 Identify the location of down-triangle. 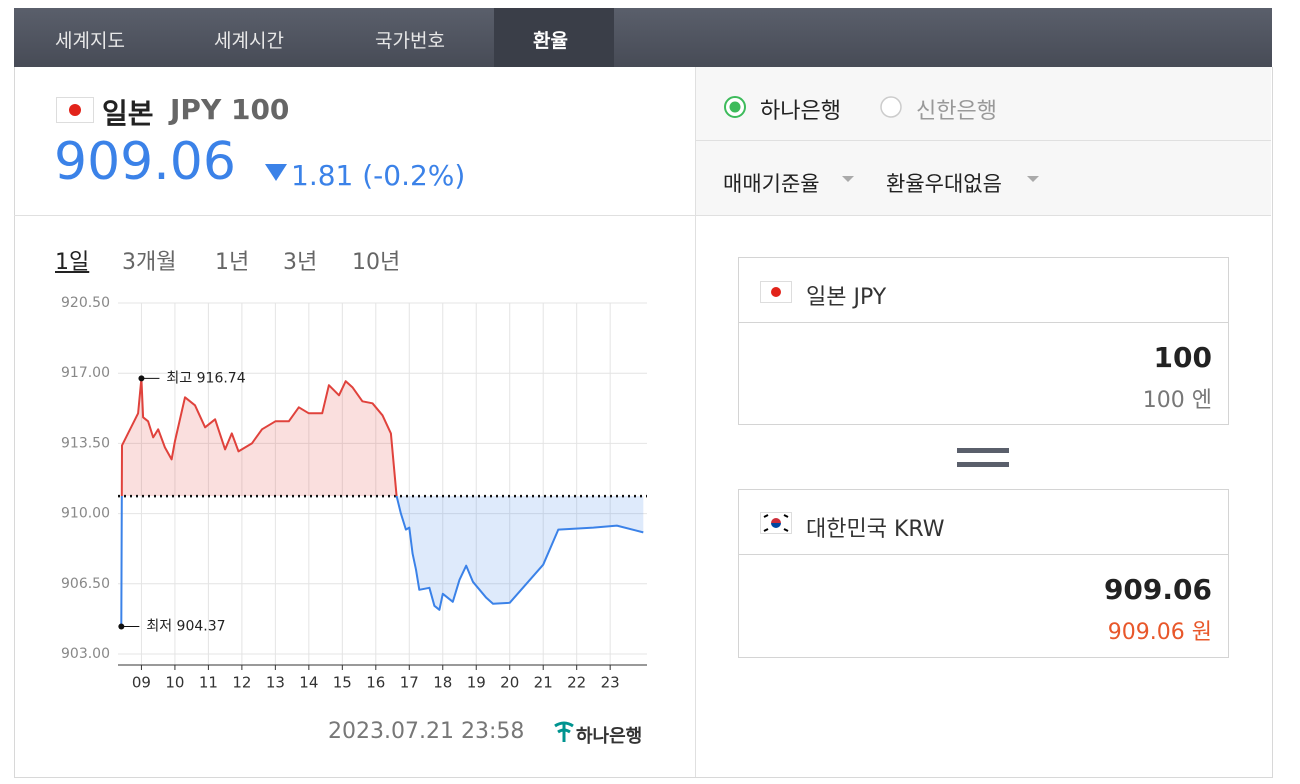
(276, 172).